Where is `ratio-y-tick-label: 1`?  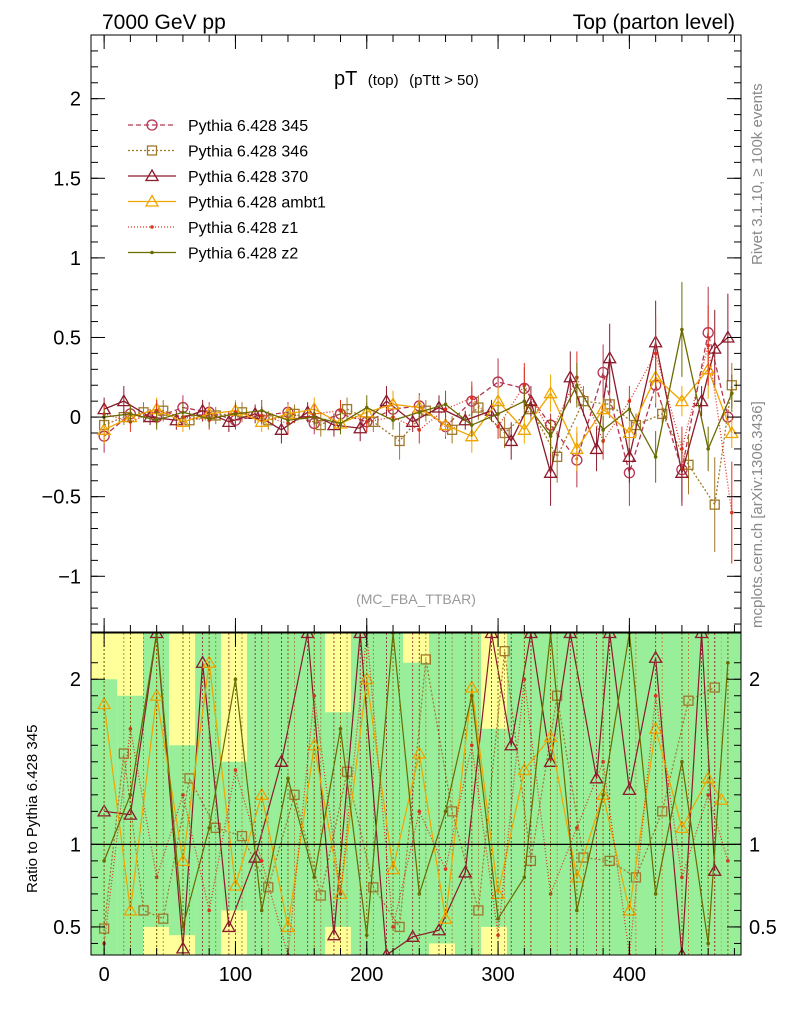
ratio-y-tick-label: 1 is located at coordinates (75, 845).